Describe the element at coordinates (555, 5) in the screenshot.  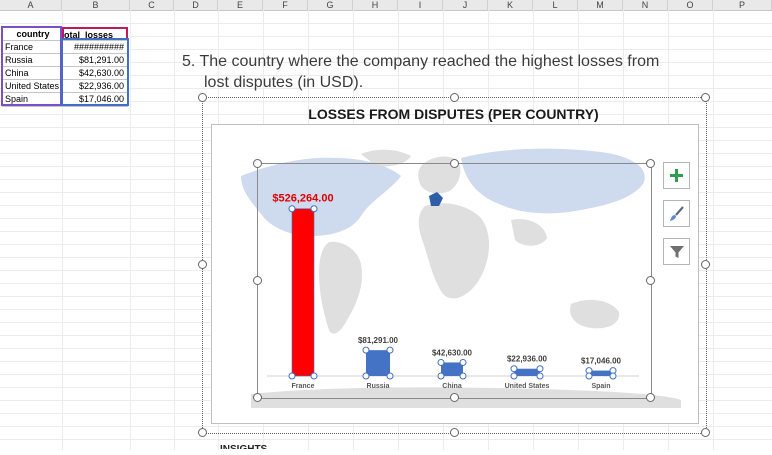
I see `column-header-l: L` at that location.